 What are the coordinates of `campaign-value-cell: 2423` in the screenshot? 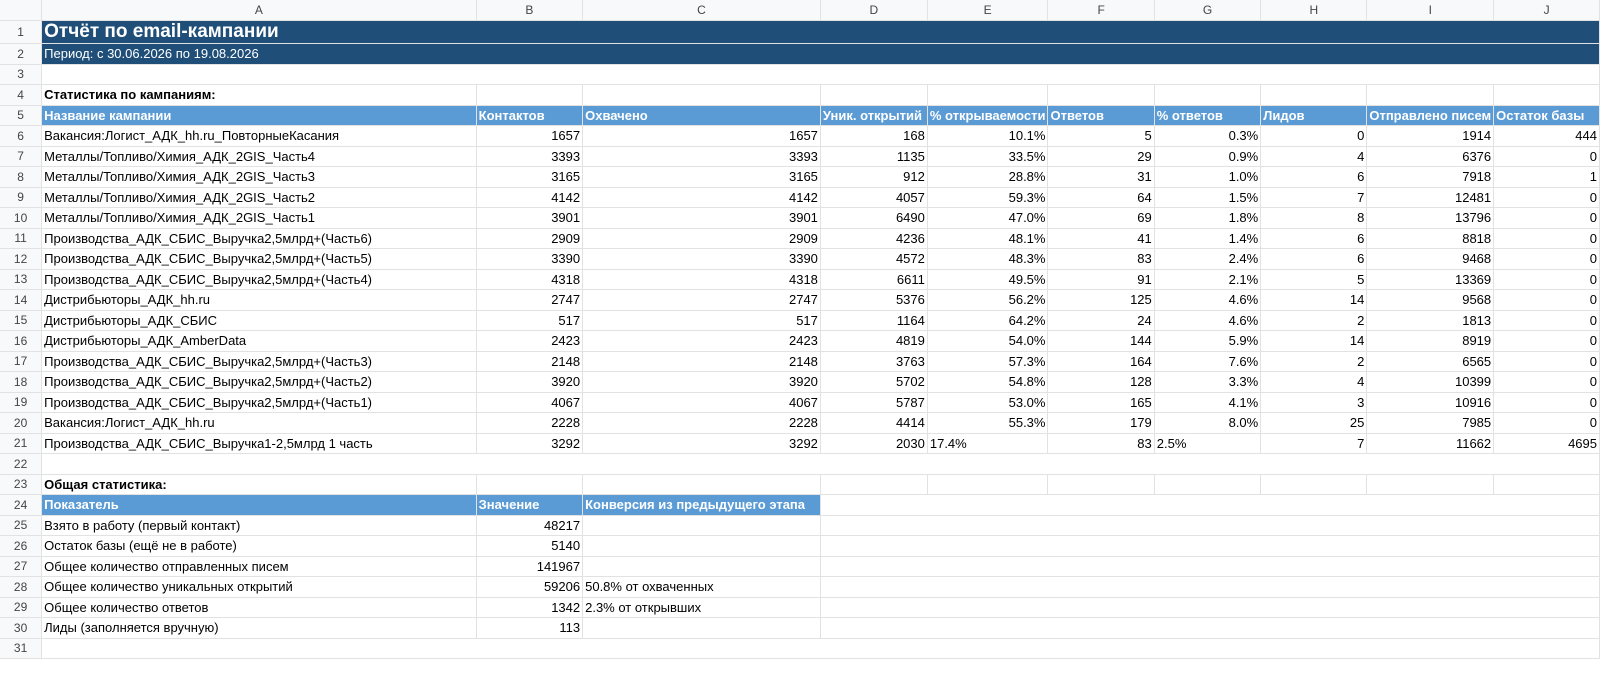 It's located at (701, 341).